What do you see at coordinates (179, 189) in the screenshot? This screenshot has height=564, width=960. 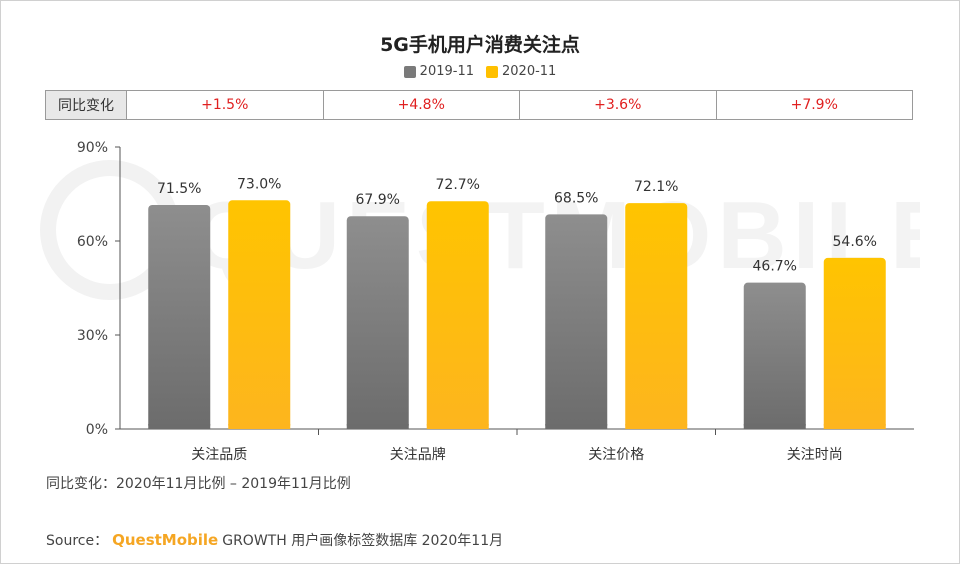 I see `data-label: 71.5%` at bounding box center [179, 189].